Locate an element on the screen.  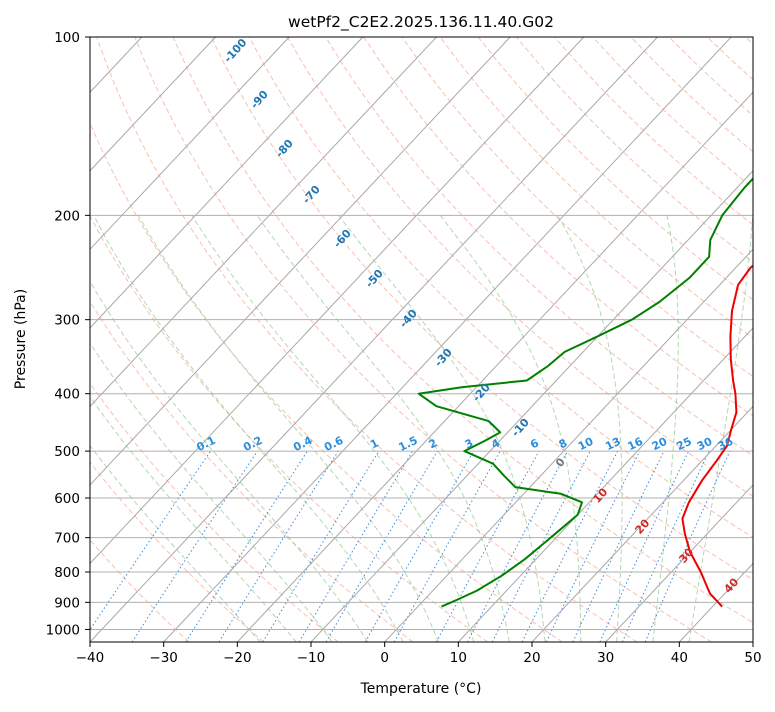
y-tick-label: 200 is located at coordinates (67, 216).